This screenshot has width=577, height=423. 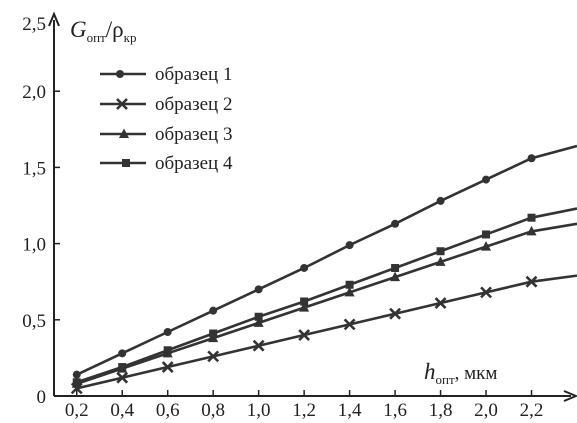 What do you see at coordinates (42, 397) in the screenshot?
I see `y-tick-label: 0` at bounding box center [42, 397].